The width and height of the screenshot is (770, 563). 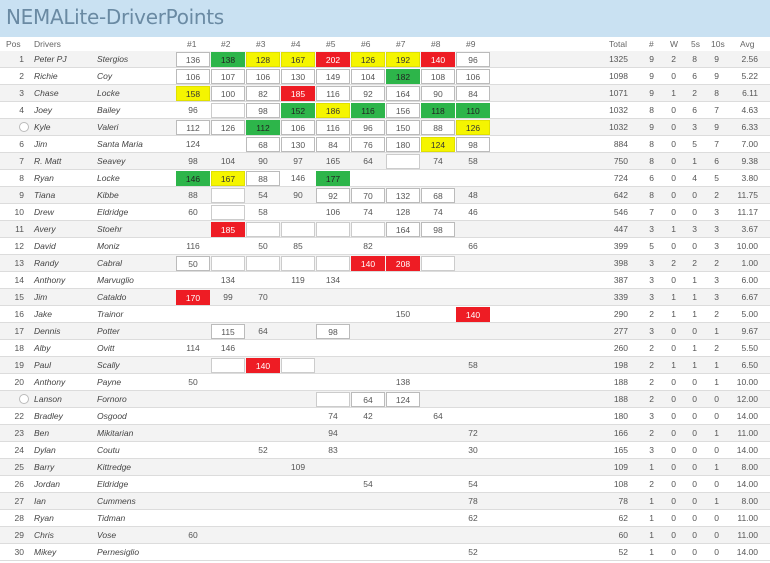 What do you see at coordinates (385, 365) in the screenshot?
I see `table-row: 19 Paul Scally 140 58 198 2 1 1 1 6.50` at bounding box center [385, 365].